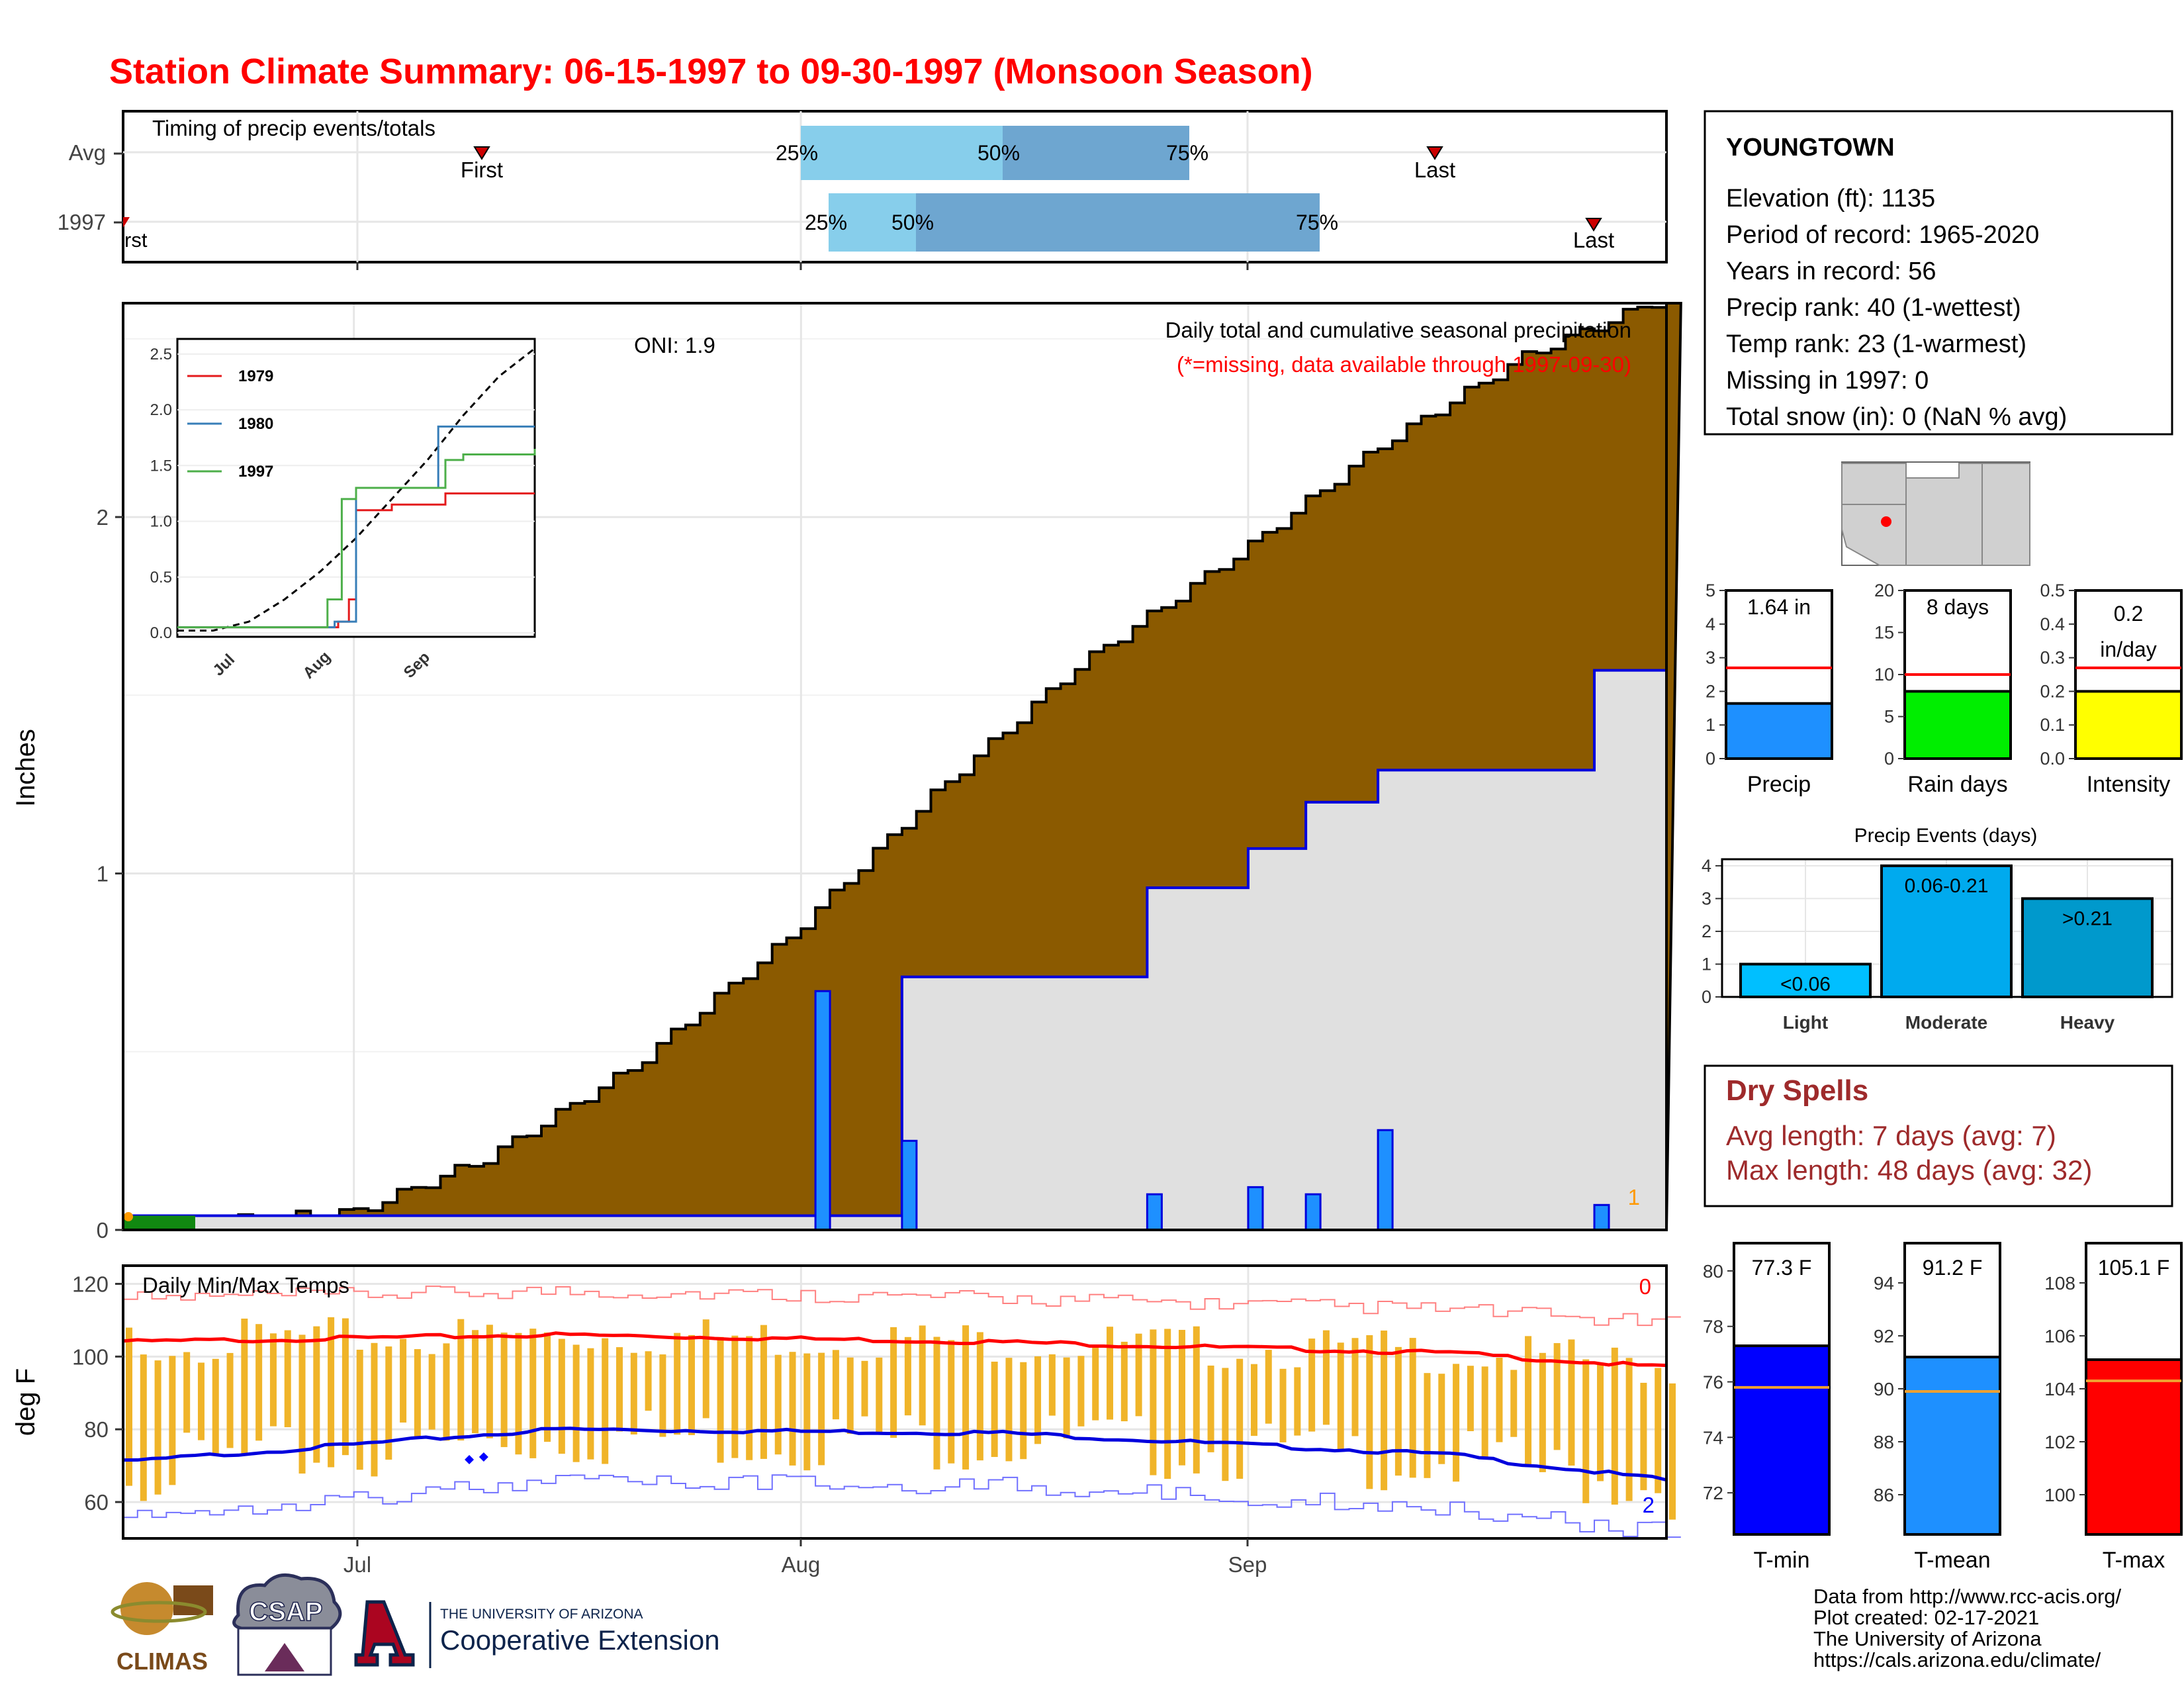 The width and height of the screenshot is (2184, 1688). Describe the element at coordinates (2052, 725) in the screenshot. I see `gauge-tick-label: 0.1` at that location.